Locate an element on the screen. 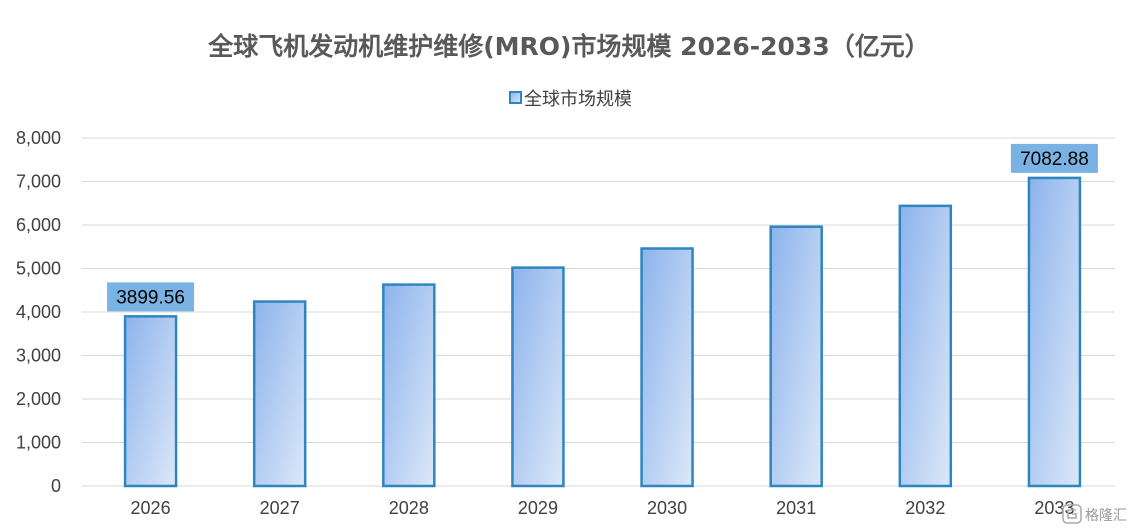 The height and width of the screenshot is (532, 1139). watermark: 格隆汇 is located at coordinates (1094, 514).